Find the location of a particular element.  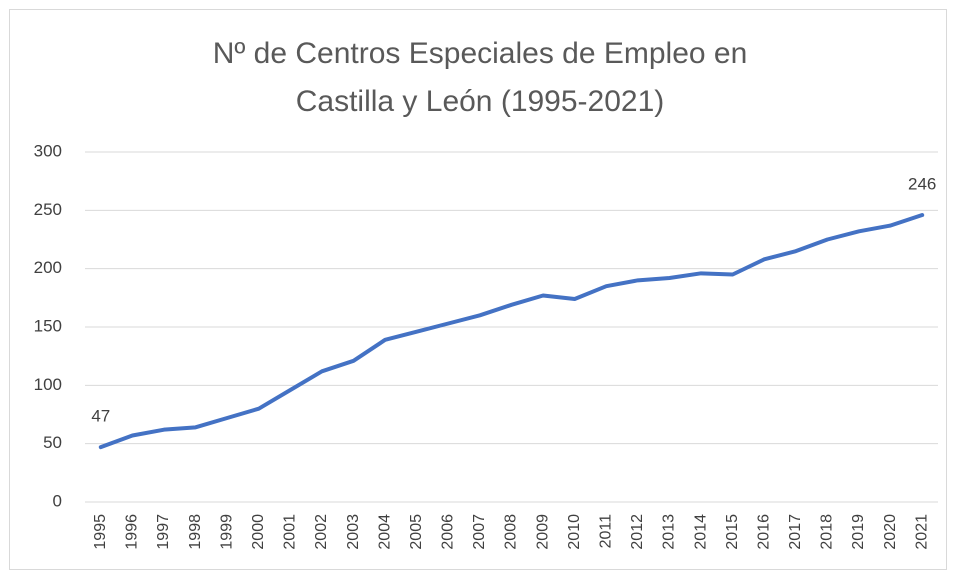

y-tick-label: 200 is located at coordinates (48, 267).